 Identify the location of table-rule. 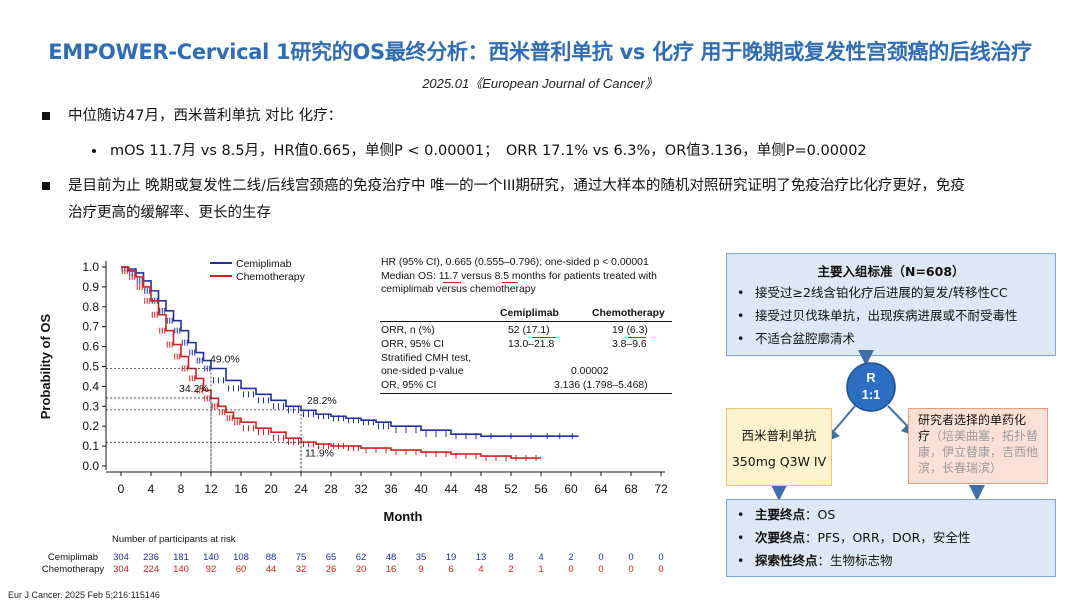
(526, 321).